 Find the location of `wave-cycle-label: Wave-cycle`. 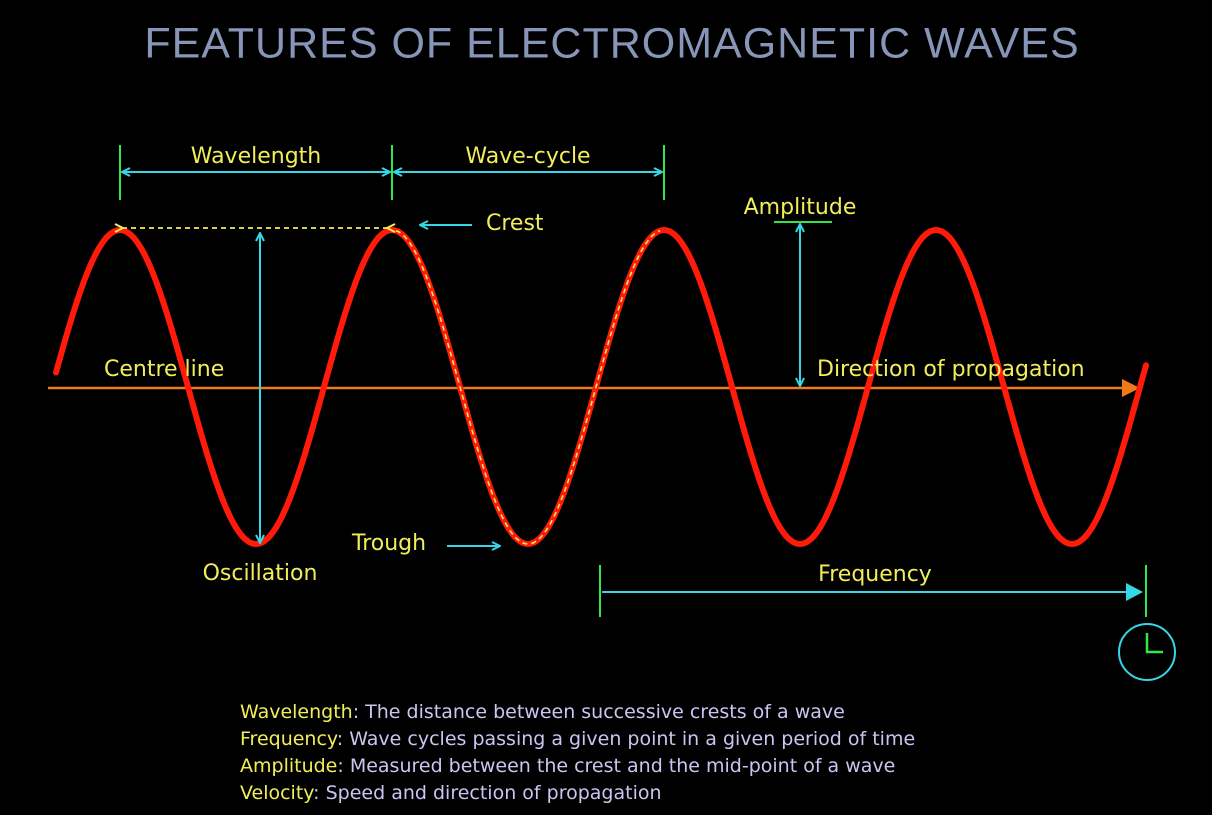

wave-cycle-label: Wave-cycle is located at coordinates (527, 156).